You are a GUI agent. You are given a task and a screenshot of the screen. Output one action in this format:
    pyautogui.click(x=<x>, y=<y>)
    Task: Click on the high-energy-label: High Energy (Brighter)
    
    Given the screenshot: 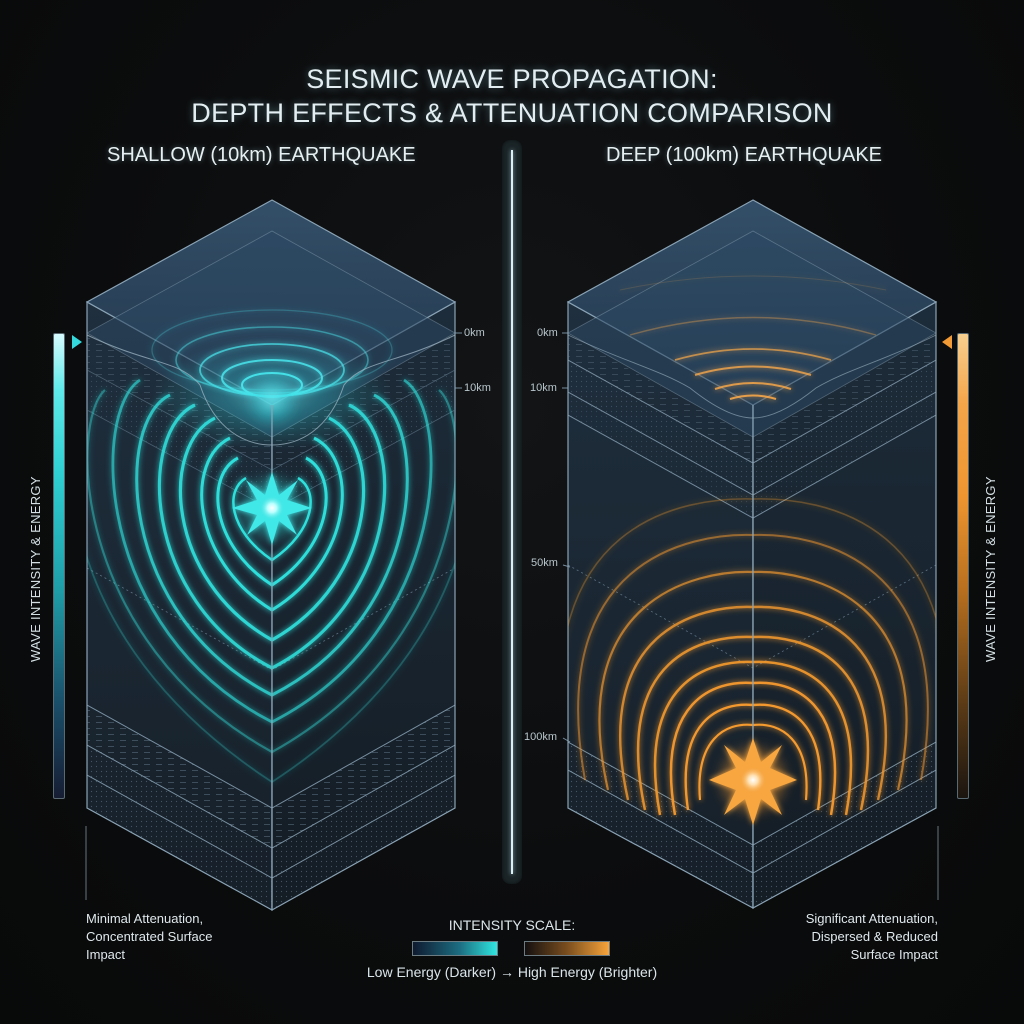 What is the action you would take?
    pyautogui.click(x=587, y=972)
    